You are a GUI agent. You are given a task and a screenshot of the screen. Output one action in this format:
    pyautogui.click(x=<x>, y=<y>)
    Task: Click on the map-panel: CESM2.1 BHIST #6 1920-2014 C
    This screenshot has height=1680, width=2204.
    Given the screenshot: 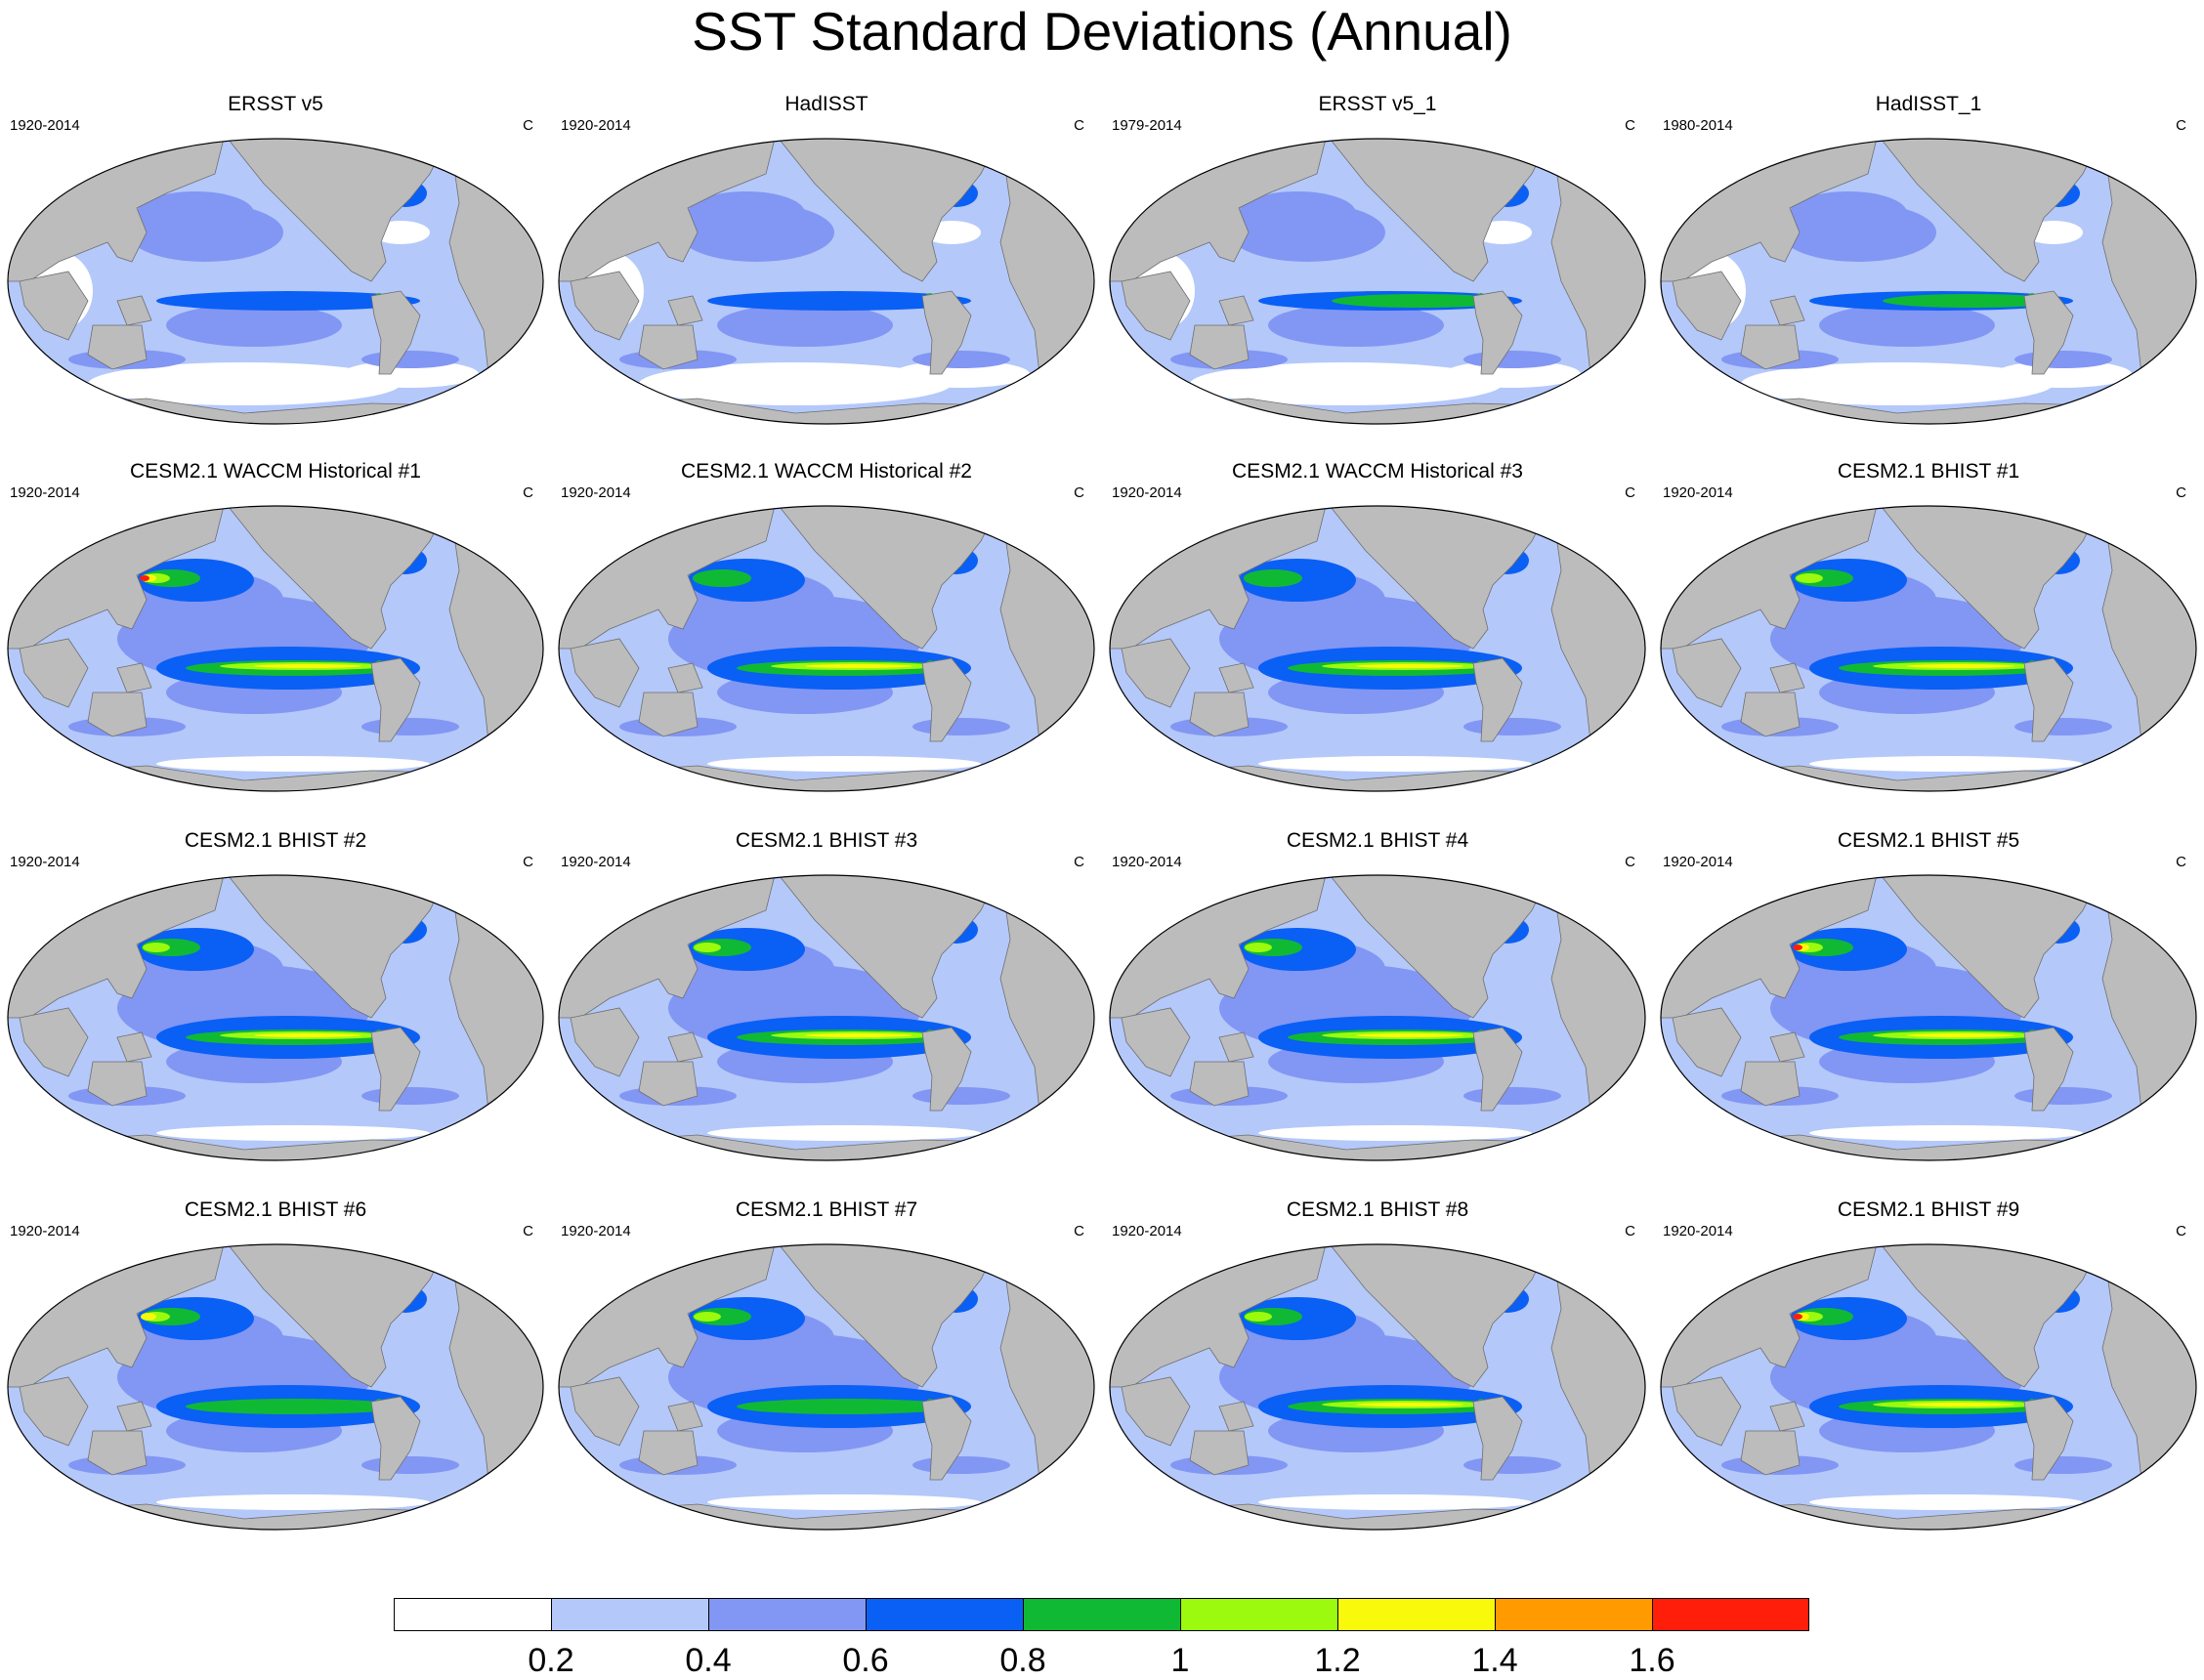 What is the action you would take?
    pyautogui.click(x=275, y=1383)
    